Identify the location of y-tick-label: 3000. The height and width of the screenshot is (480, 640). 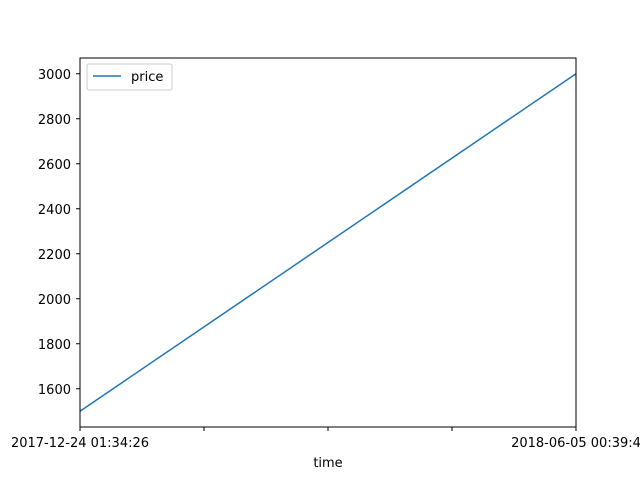
(54, 75).